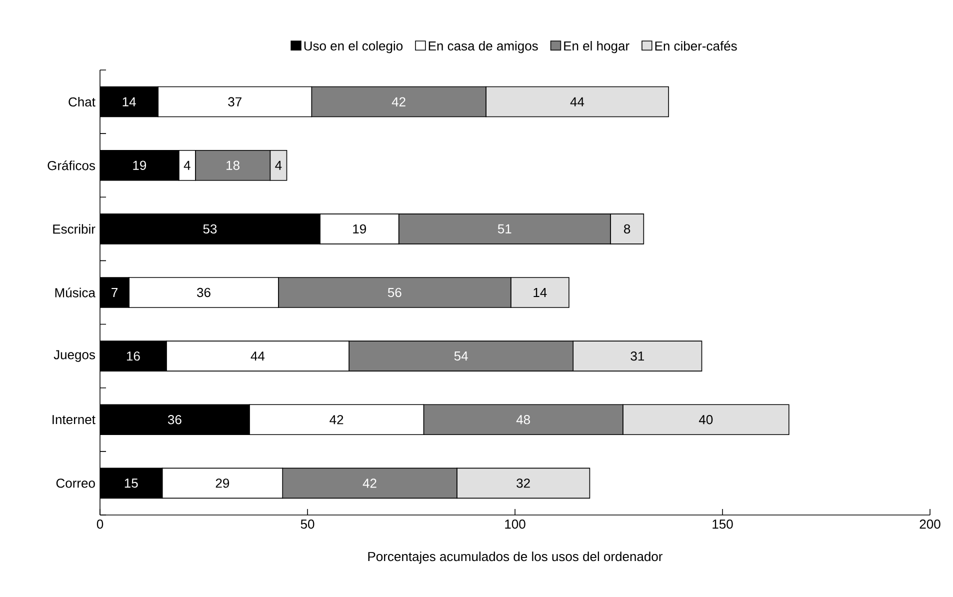 This screenshot has width=953, height=597. What do you see at coordinates (210, 229) in the screenshot?
I see `data-label: 53` at bounding box center [210, 229].